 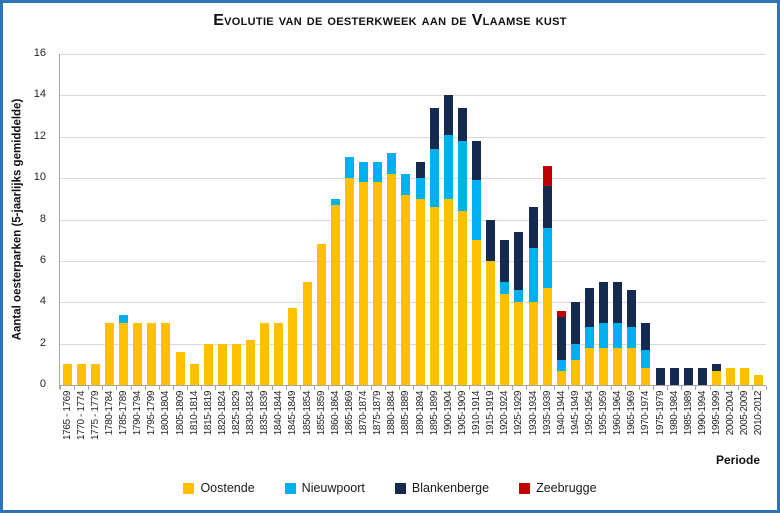 I want to click on x-tick-label-1780-1784: 1780-1784, so click(x=109, y=413).